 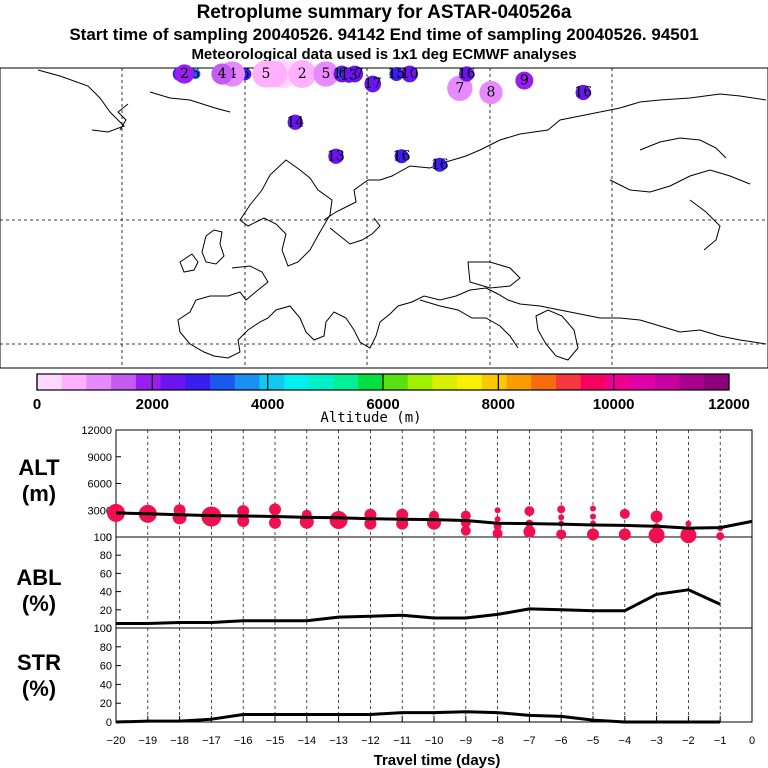 What do you see at coordinates (434, 520) in the screenshot?
I see `series-line-alt` at bounding box center [434, 520].